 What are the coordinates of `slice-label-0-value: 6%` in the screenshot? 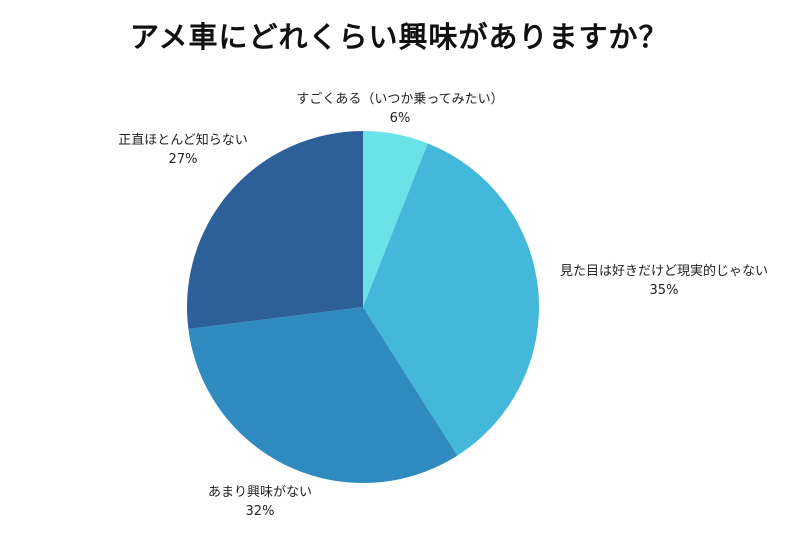 It's located at (400, 118).